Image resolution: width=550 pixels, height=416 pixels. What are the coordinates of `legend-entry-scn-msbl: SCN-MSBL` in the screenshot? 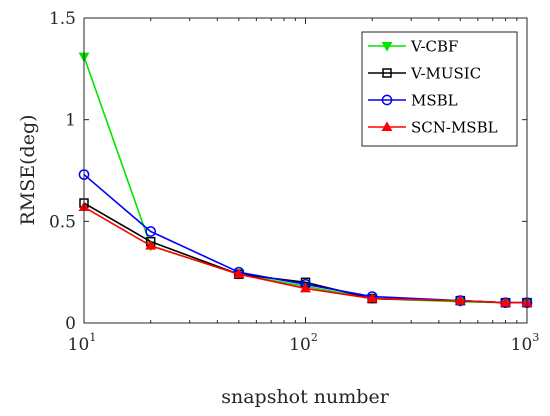 It's located at (433, 128).